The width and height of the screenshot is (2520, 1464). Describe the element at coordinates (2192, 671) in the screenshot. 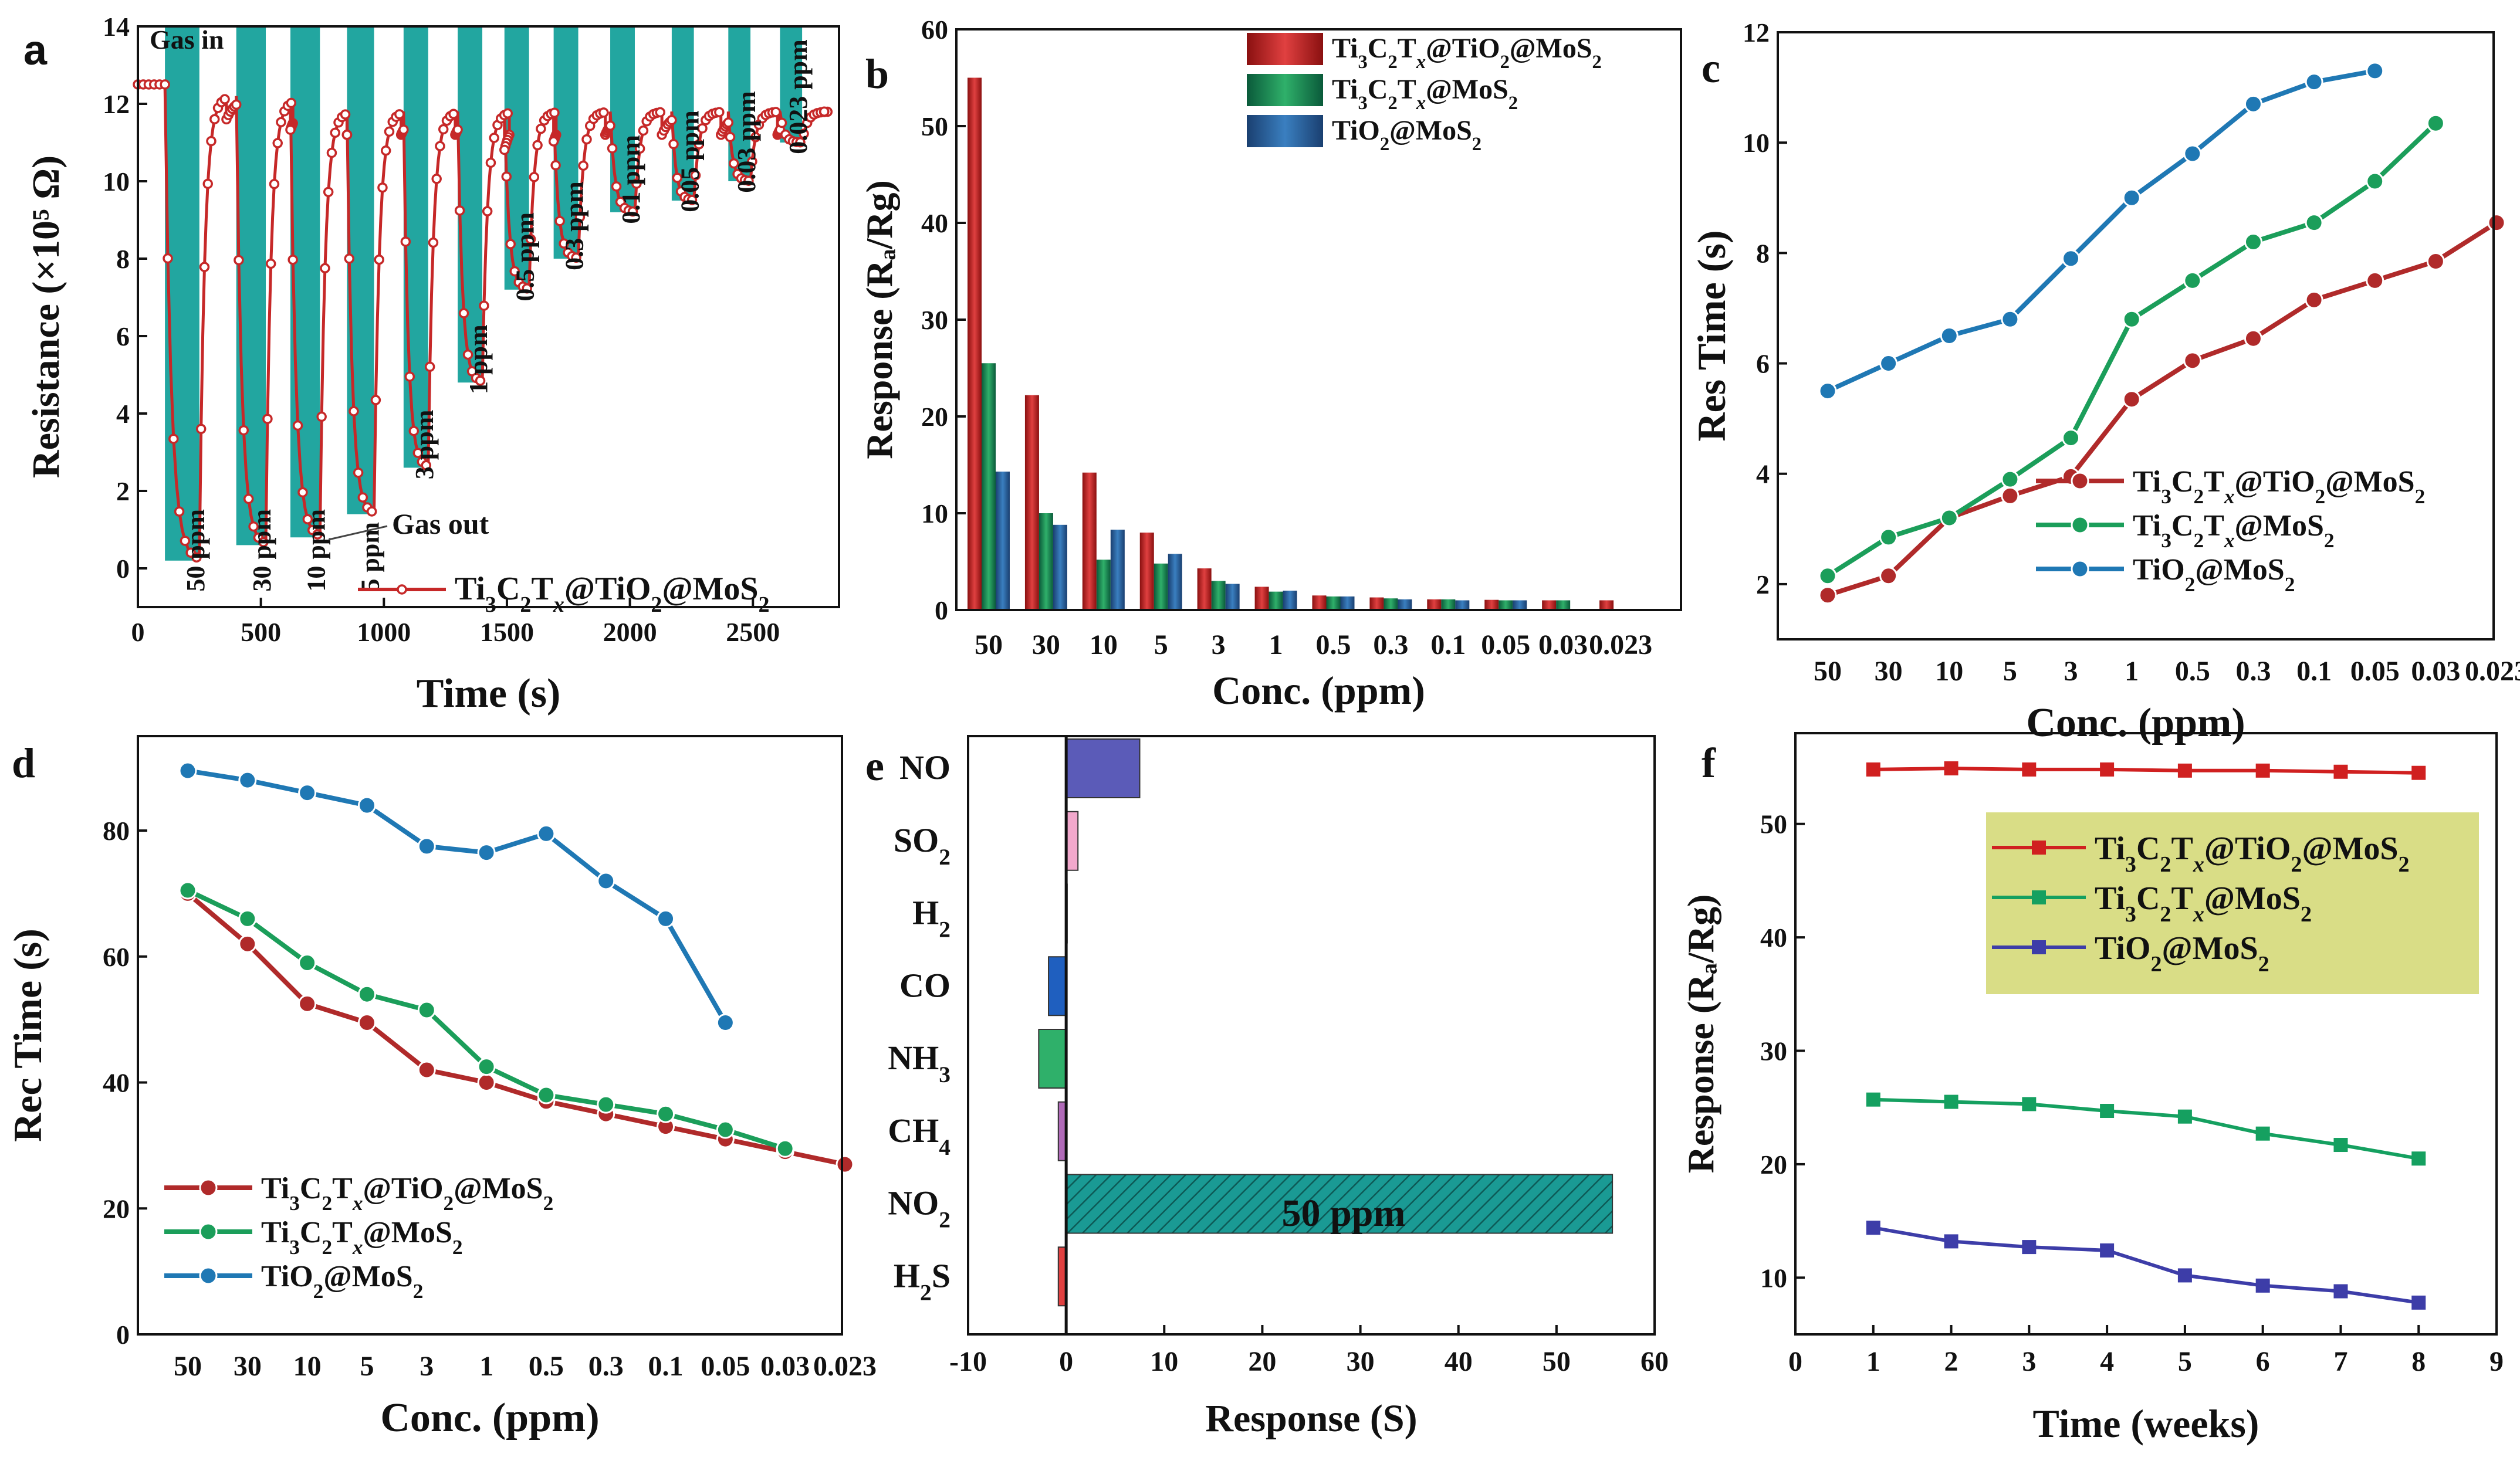

I see `x-tick-label: 0.5` at that location.